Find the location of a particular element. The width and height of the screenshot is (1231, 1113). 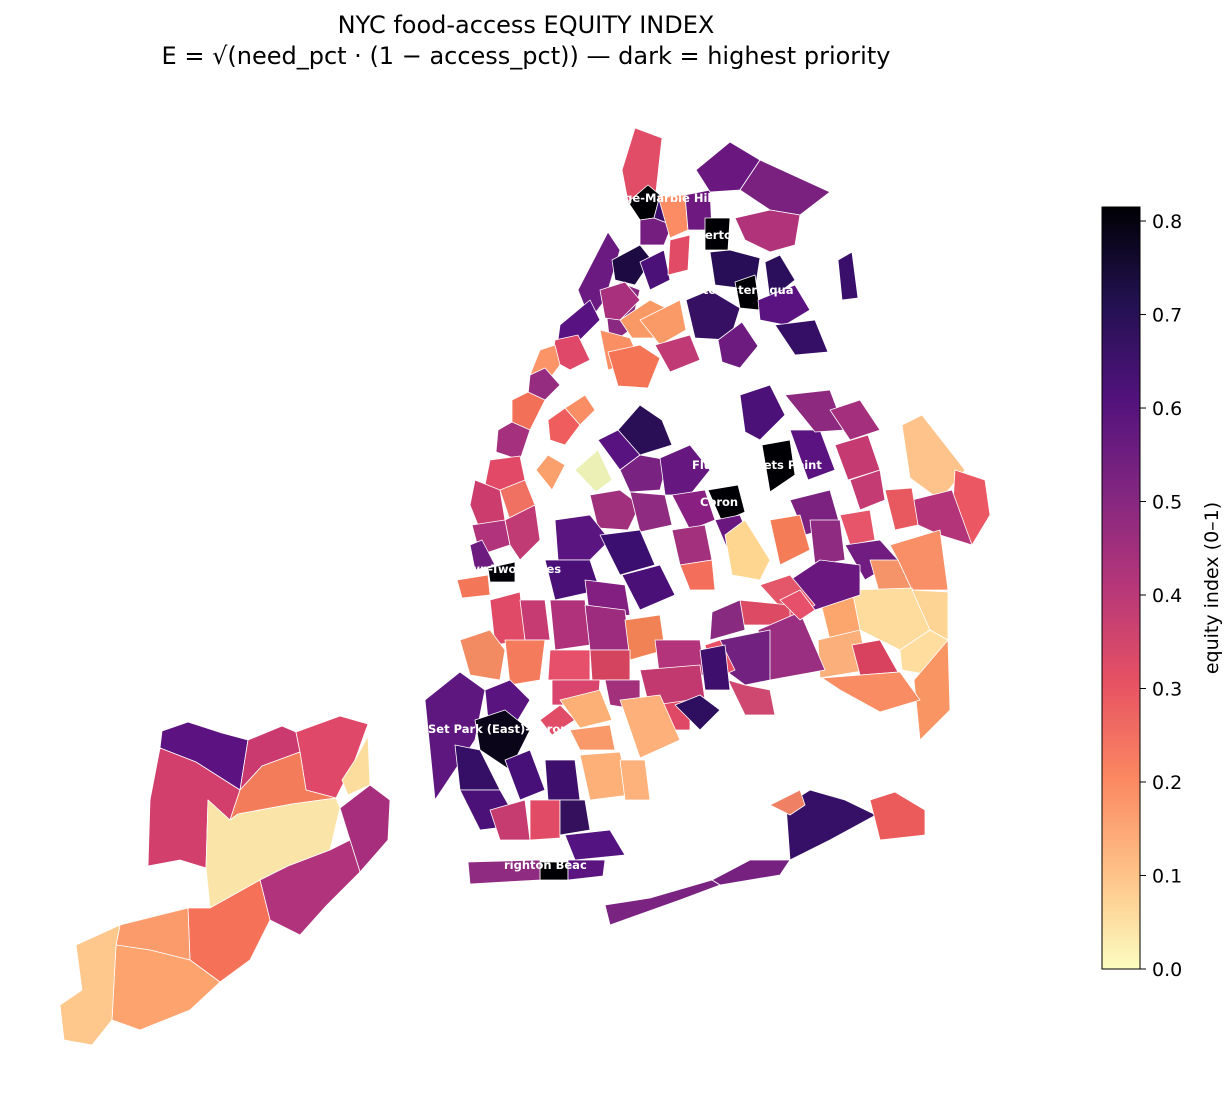

colorbar-tick-label: 0.7 is located at coordinates (1167, 316).